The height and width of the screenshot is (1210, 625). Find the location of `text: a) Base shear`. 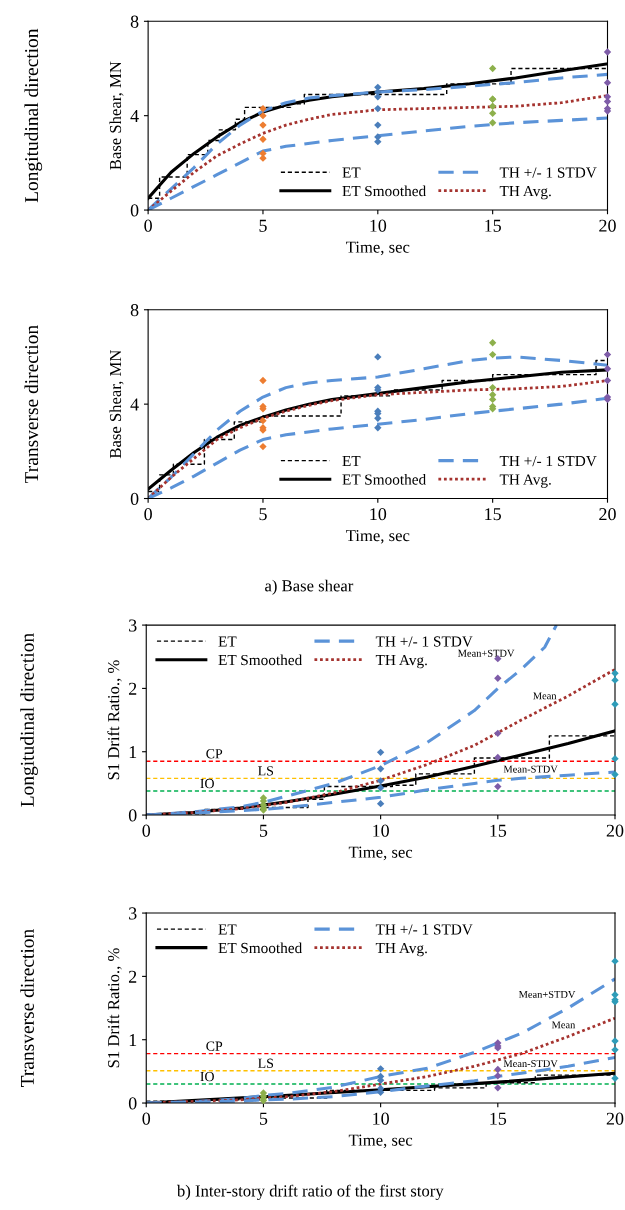

text: a) Base shear is located at coordinates (309, 587).